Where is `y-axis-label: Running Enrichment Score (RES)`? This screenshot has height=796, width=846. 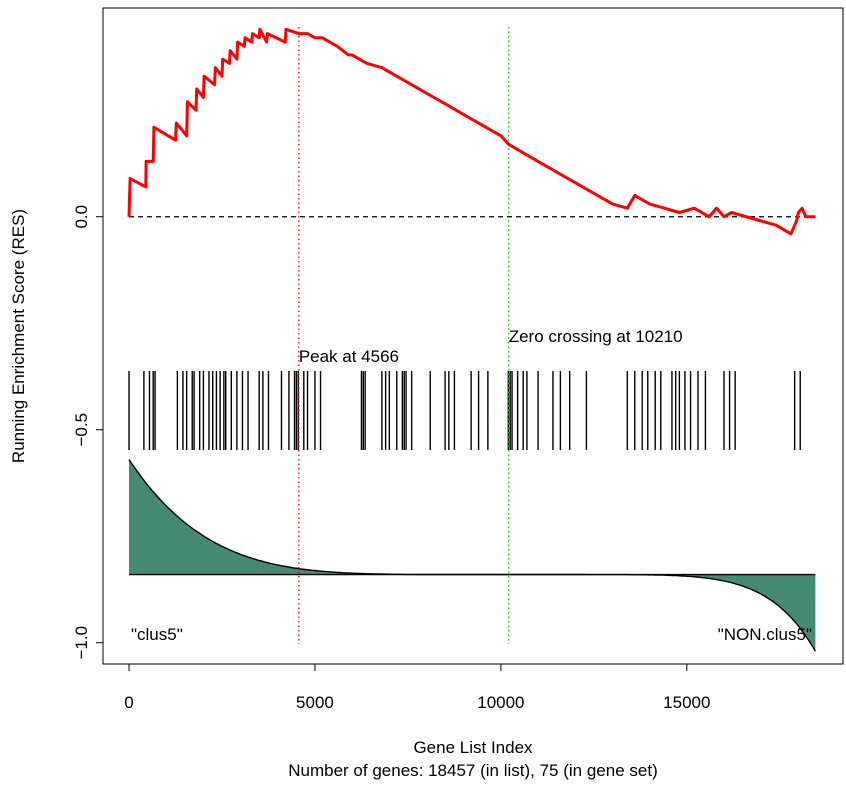
y-axis-label: Running Enrichment Score (RES) is located at coordinates (18, 336).